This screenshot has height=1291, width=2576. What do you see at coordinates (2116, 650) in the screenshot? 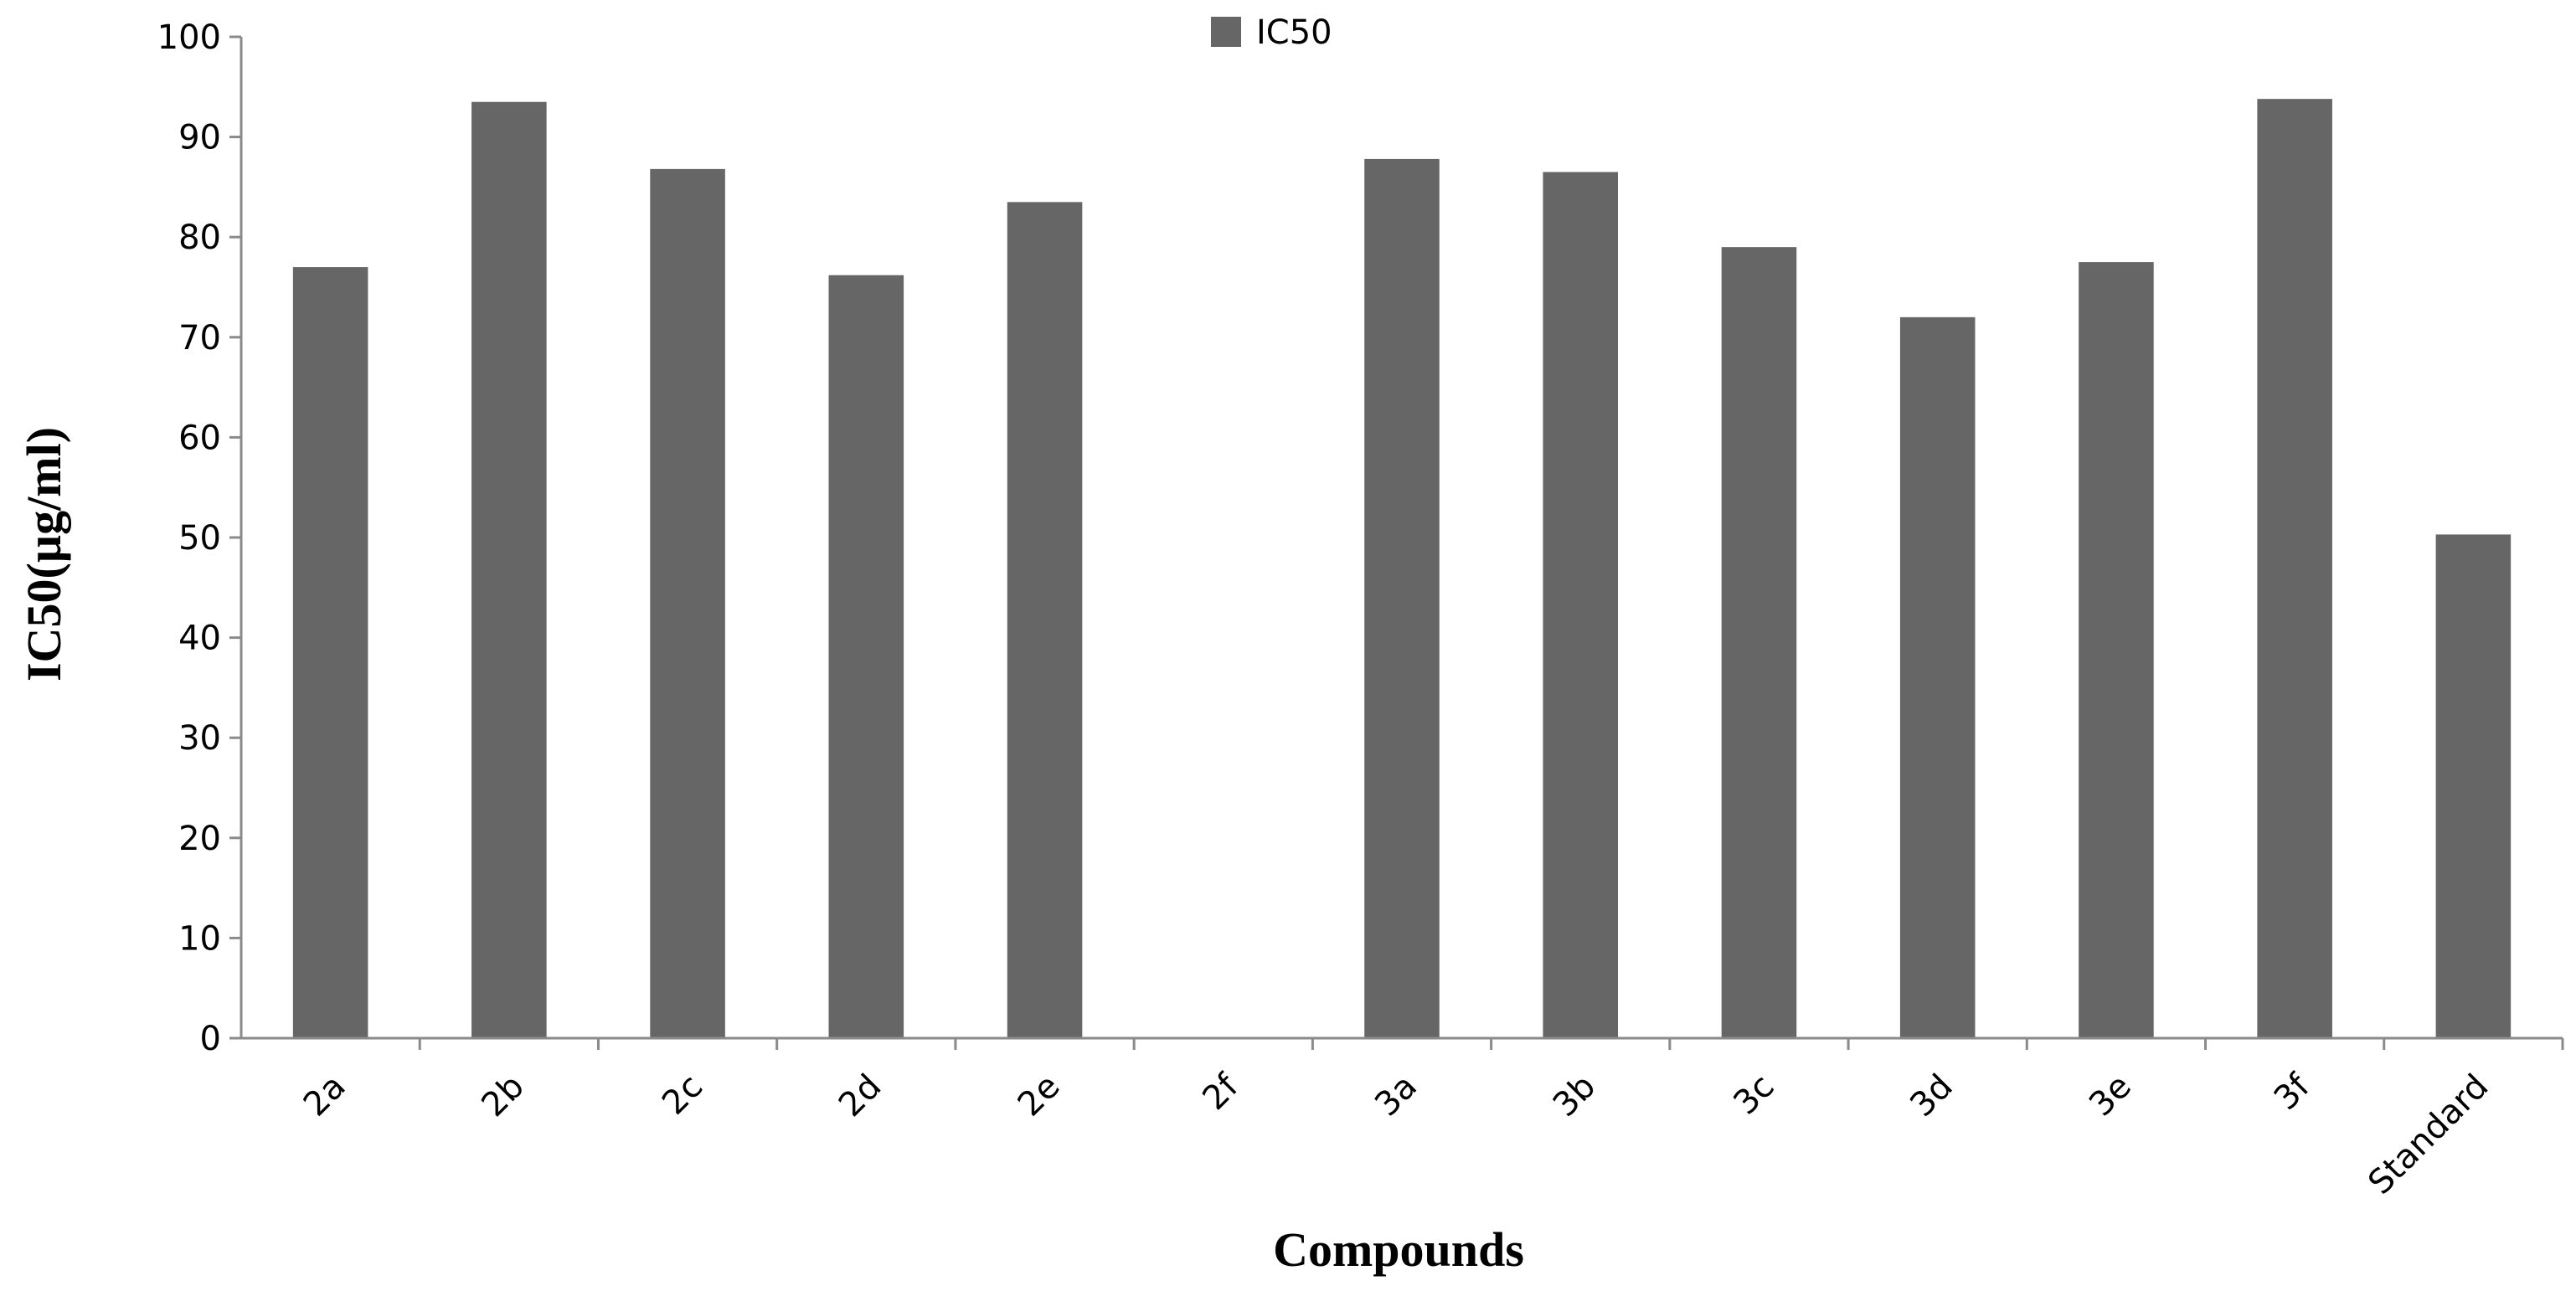
I see `bar-3e` at bounding box center [2116, 650].